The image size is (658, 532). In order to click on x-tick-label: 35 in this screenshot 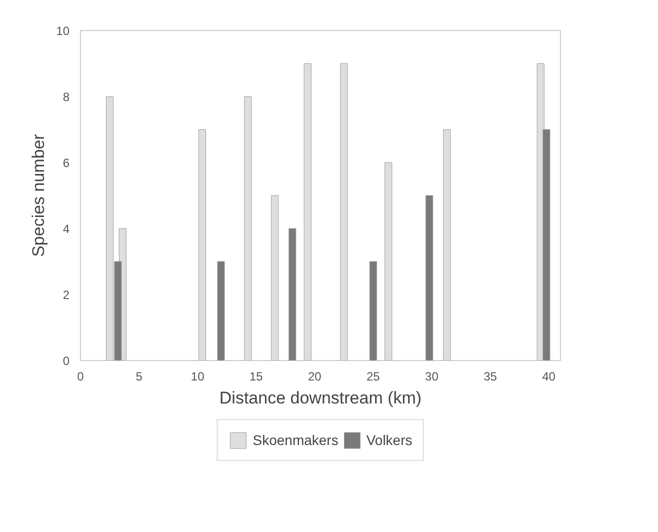, I will do `click(491, 377)`.